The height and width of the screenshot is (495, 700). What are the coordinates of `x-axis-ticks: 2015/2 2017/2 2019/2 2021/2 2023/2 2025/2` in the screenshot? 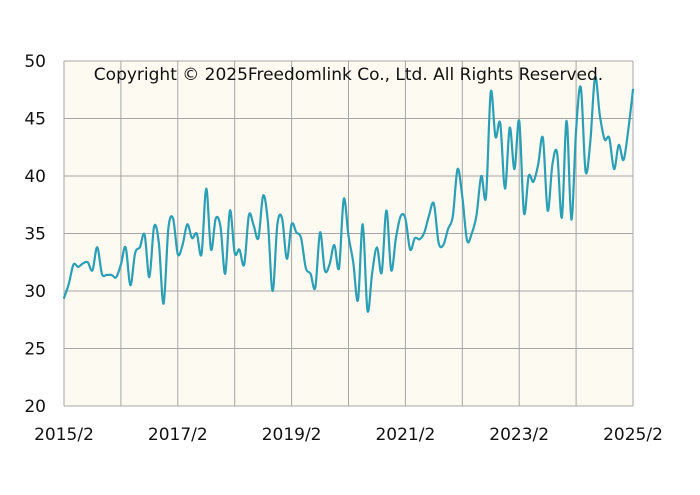 It's located at (348, 435).